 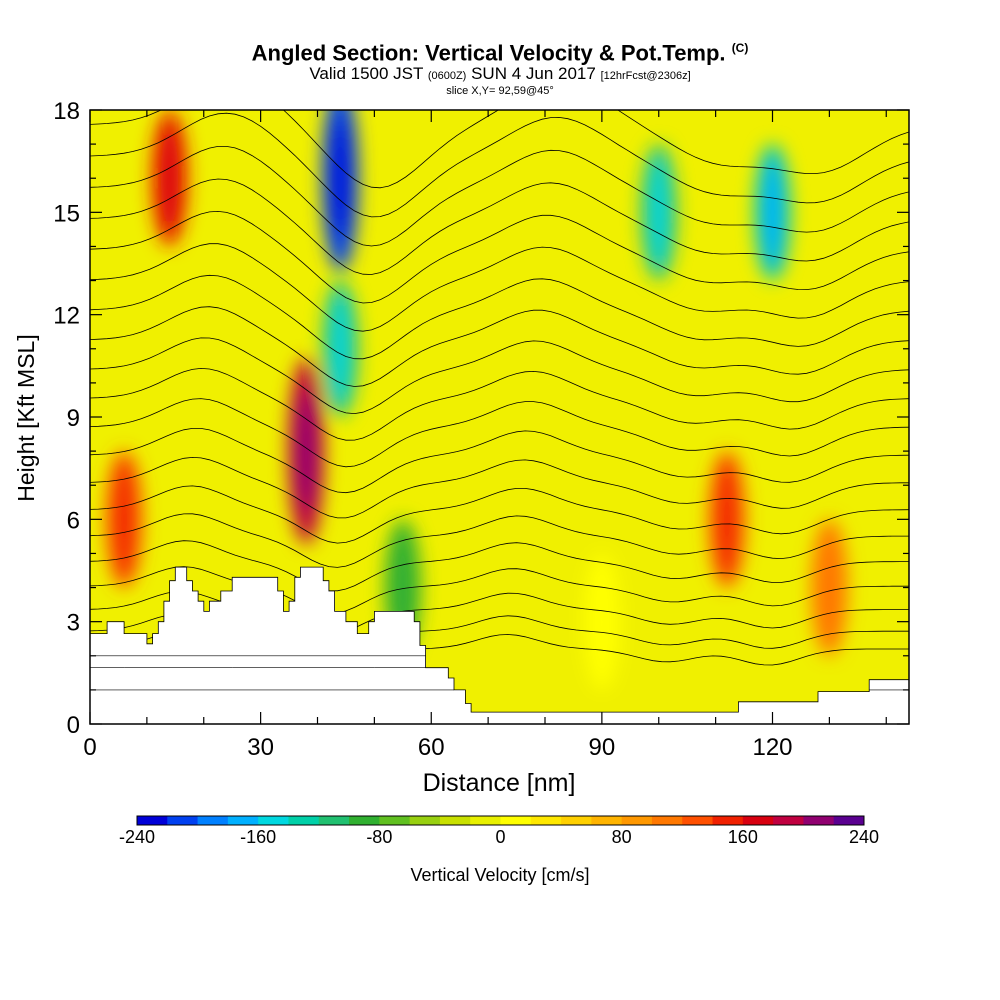 What do you see at coordinates (499, 645) in the screenshot?
I see `terrain` at bounding box center [499, 645].